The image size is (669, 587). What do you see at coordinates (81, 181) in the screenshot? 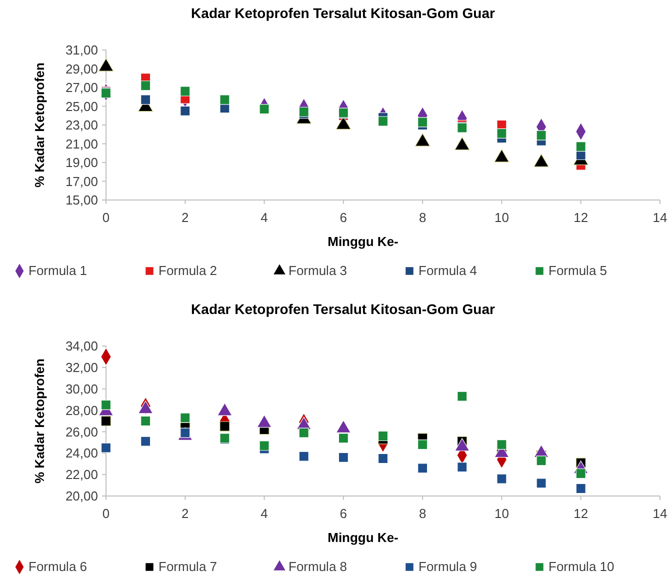
I see `y-tick-label: 17,00` at bounding box center [81, 181].